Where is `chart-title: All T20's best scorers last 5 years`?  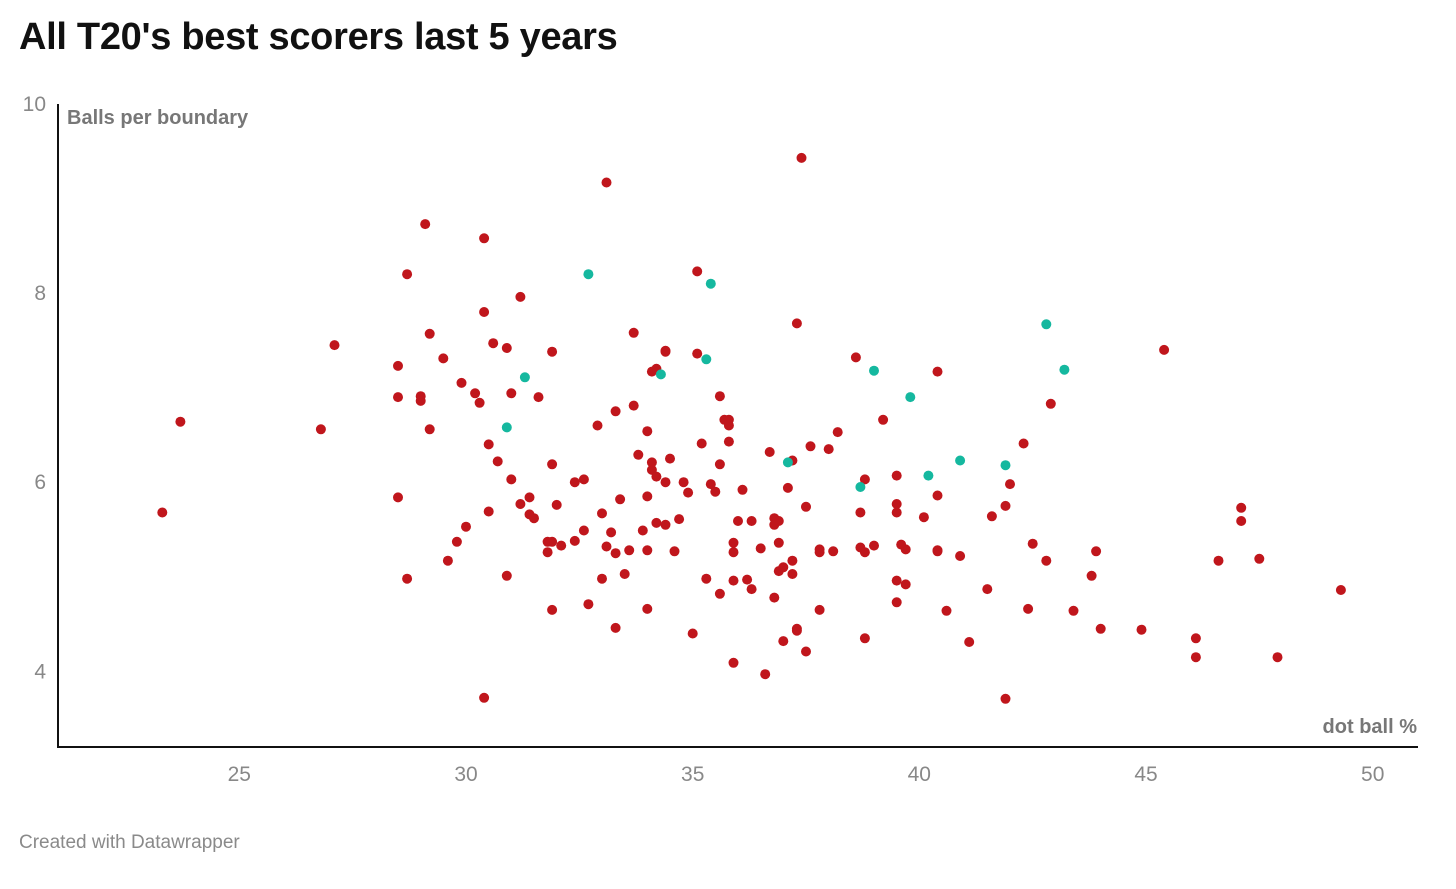 chart-title: All T20's best scorers last 5 years is located at coordinates (318, 37).